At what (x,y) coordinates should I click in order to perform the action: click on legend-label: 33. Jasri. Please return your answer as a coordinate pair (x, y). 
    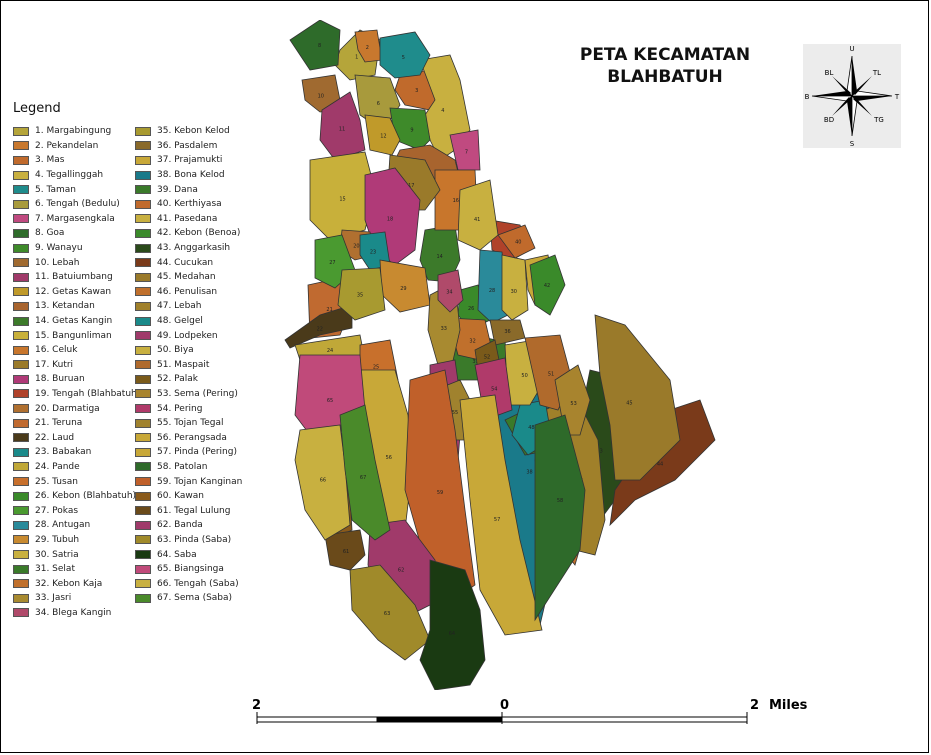
    Looking at the image, I should click on (53, 598).